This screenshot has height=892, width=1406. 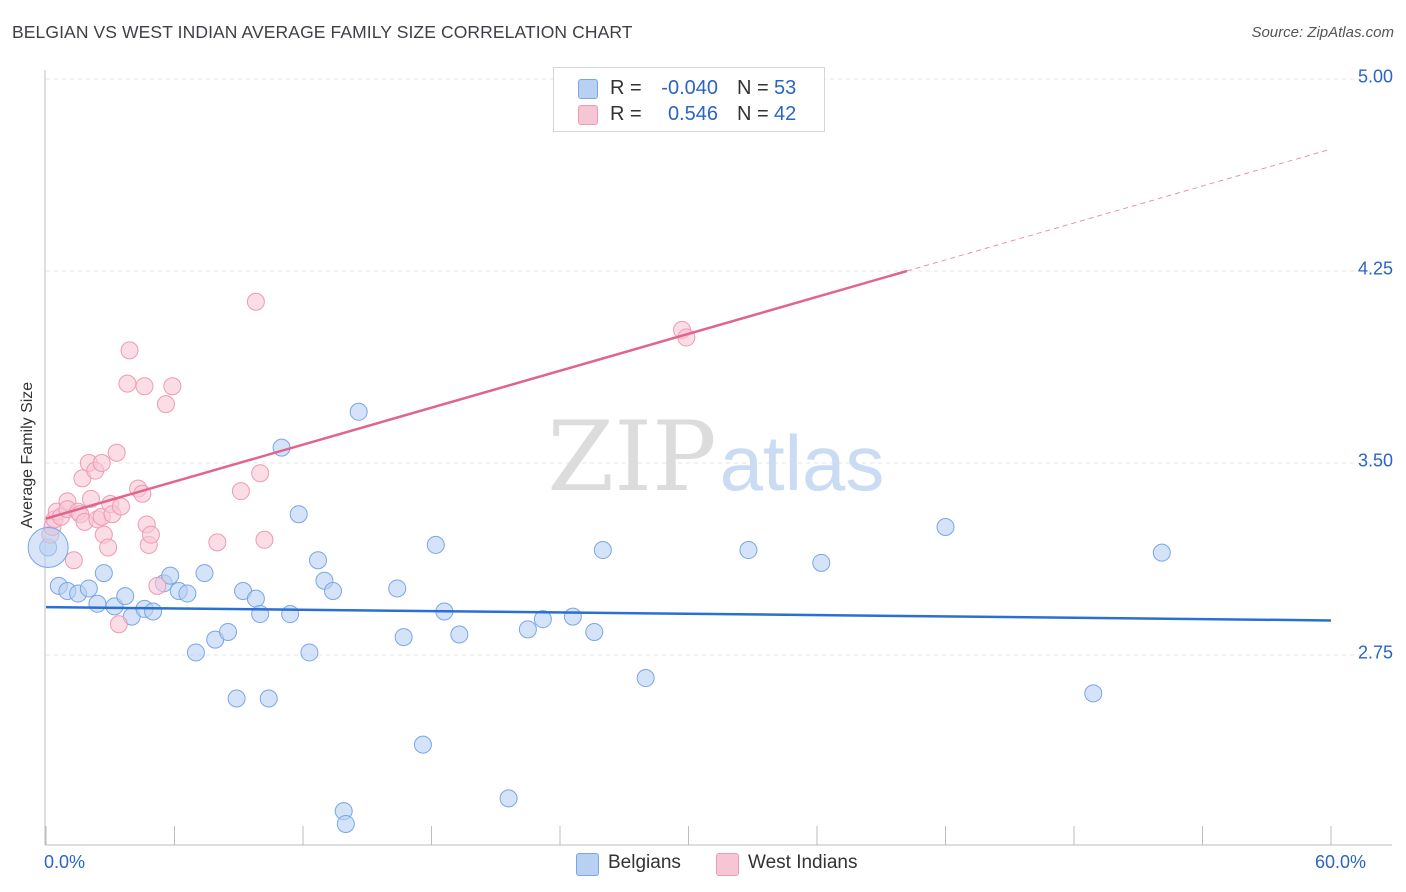 What do you see at coordinates (631, 457) in the screenshot?
I see `watermark-zip: ZIP` at bounding box center [631, 457].